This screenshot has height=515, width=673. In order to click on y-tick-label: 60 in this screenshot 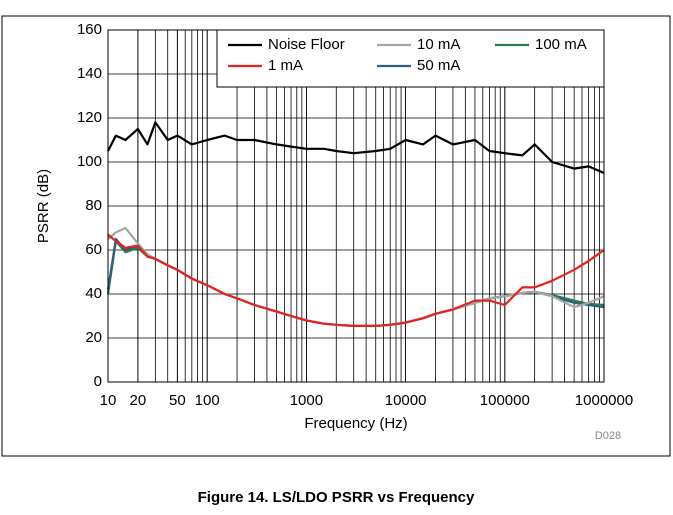, I will do `click(93, 249)`.